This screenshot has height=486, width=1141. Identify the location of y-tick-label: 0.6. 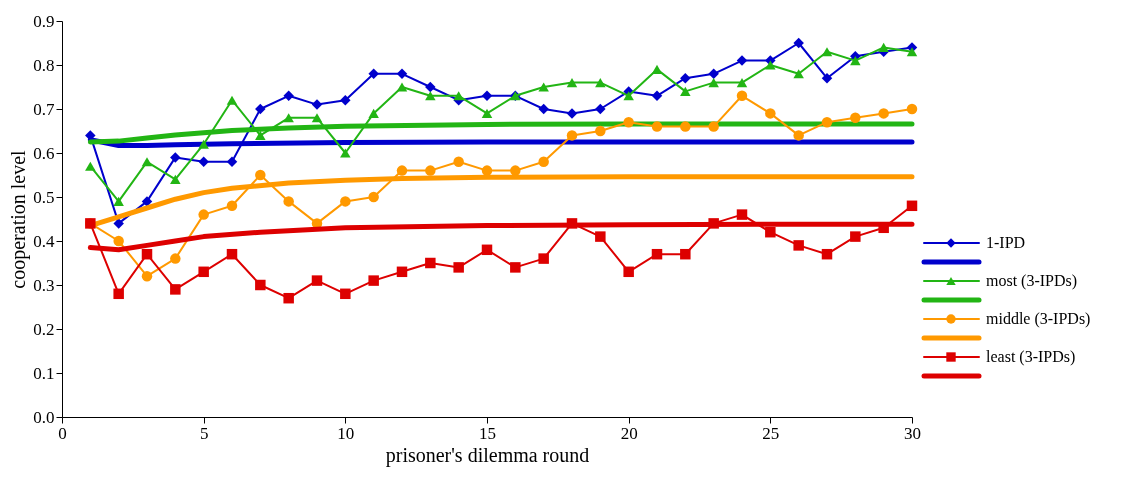
(44, 153).